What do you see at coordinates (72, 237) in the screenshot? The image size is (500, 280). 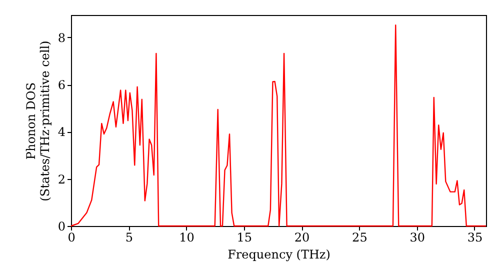 I see `x-tick-label: 0` at bounding box center [72, 237].